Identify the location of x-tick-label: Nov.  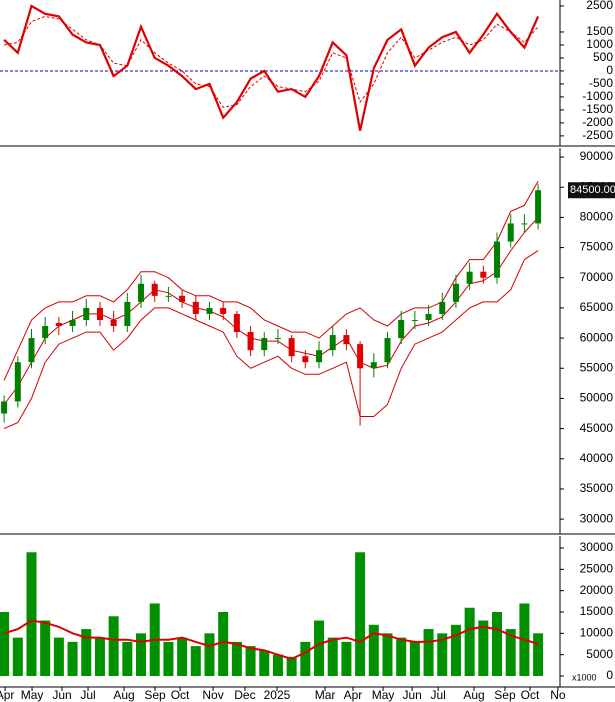
(212, 695).